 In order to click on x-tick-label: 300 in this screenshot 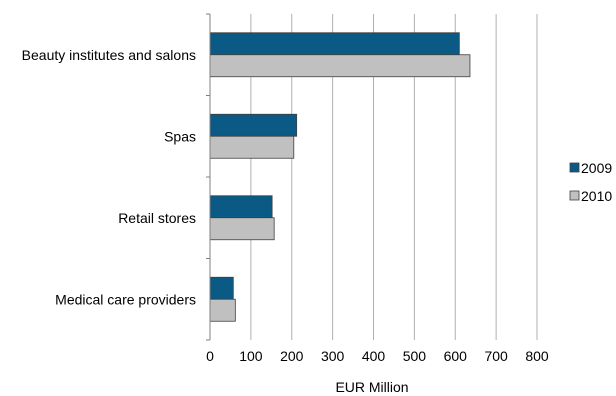, I will do `click(333, 356)`.